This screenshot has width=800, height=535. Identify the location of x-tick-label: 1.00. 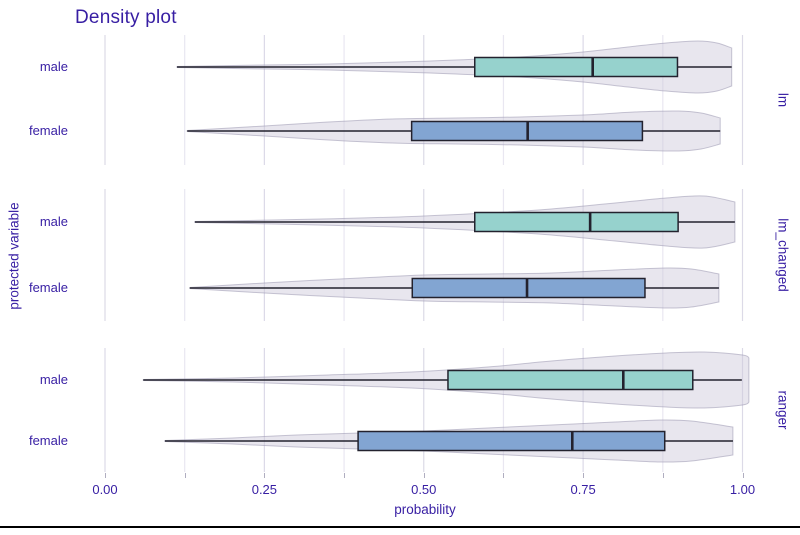
(742, 489).